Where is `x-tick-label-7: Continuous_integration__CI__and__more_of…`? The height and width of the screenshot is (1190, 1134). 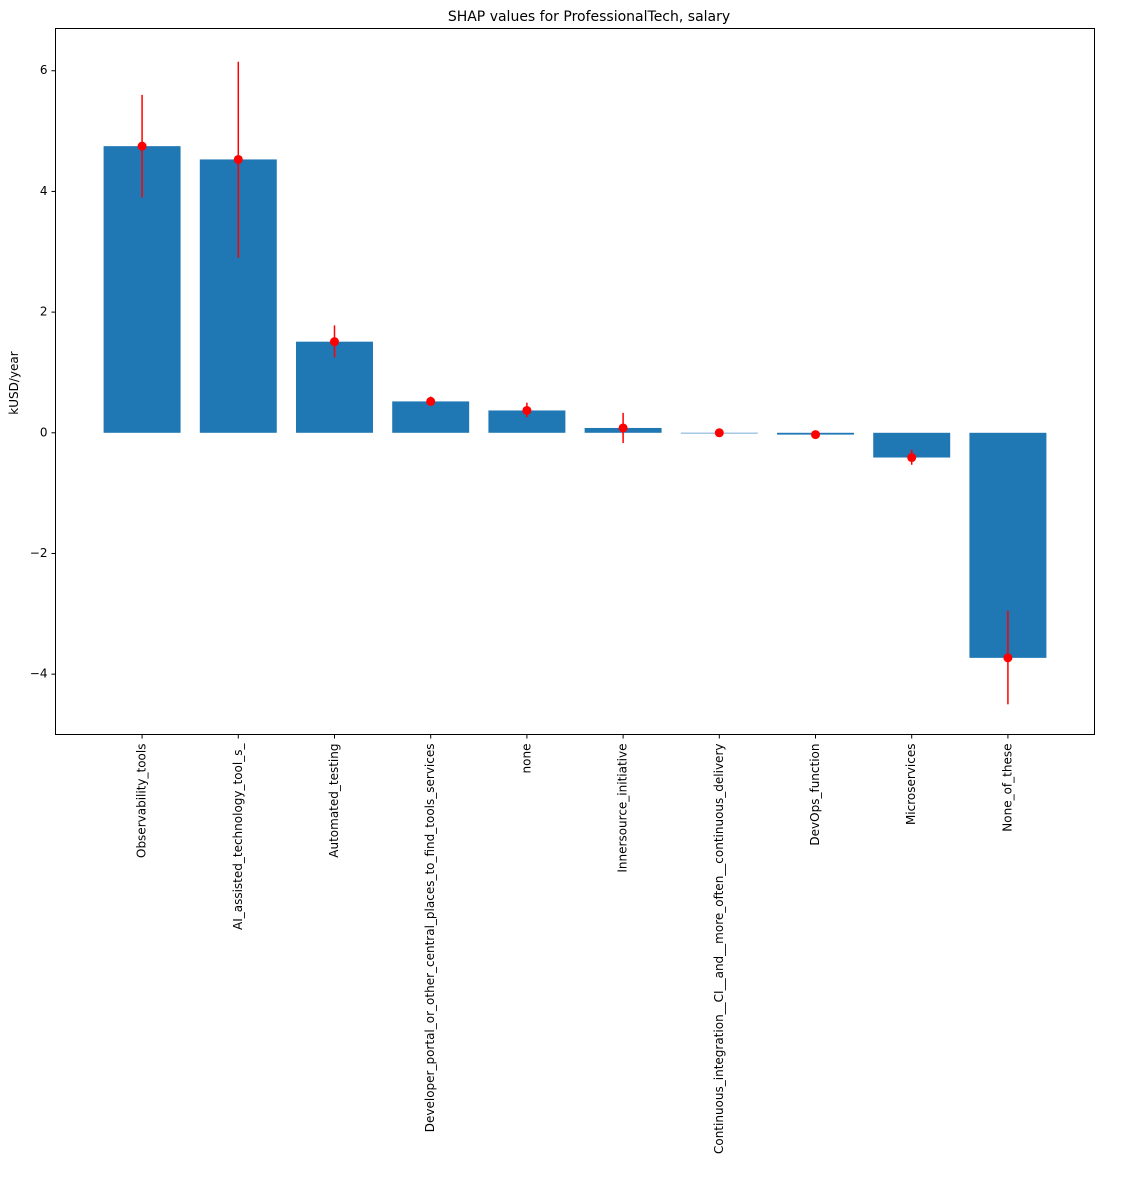 x-tick-label-7: Continuous_integration__CI__and__more_of… is located at coordinates (719, 949).